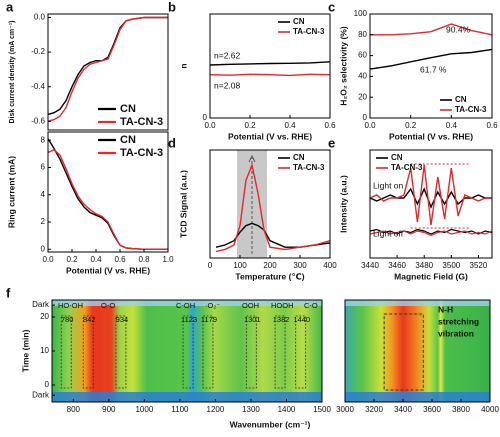 Image resolution: width=500 pixels, height=437 pixels. Describe the element at coordinates (96, 259) in the screenshot. I see `x-tick-label: 0.4` at that location.